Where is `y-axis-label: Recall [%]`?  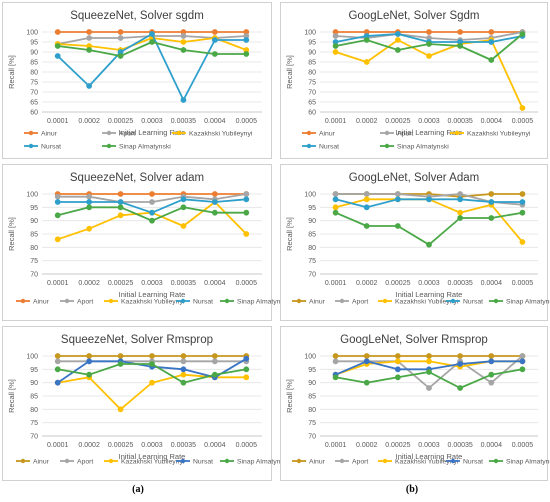 y-axis-label: Recall [%] is located at coordinates (289, 234).